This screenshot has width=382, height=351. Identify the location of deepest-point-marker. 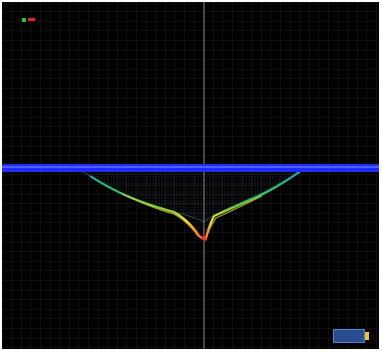
(204, 238).